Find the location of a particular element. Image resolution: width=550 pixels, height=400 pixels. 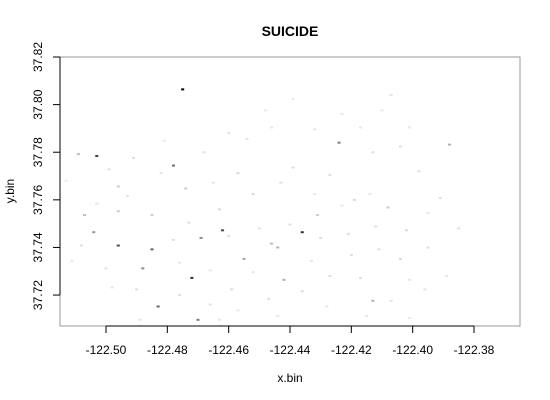

y-tick-label: 37.78 is located at coordinates (38, 152).